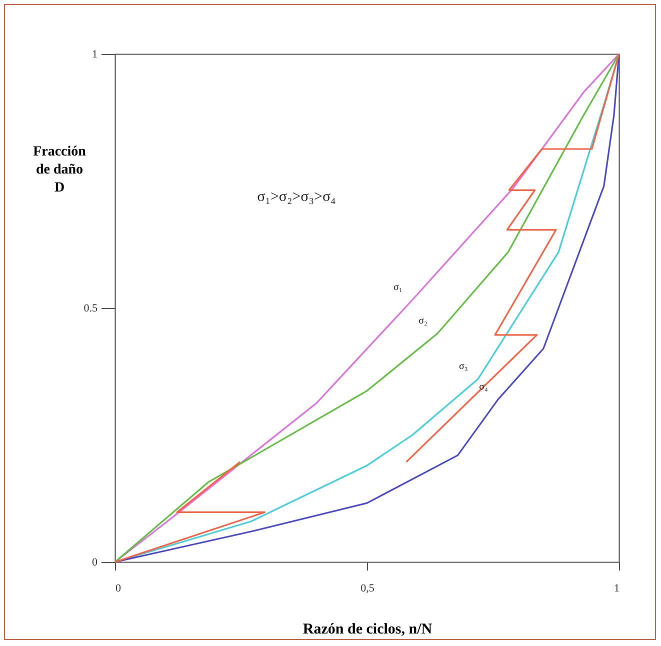  I want to click on annotation: σ₁>σ₂>σ₃>σ₄, so click(296, 197).